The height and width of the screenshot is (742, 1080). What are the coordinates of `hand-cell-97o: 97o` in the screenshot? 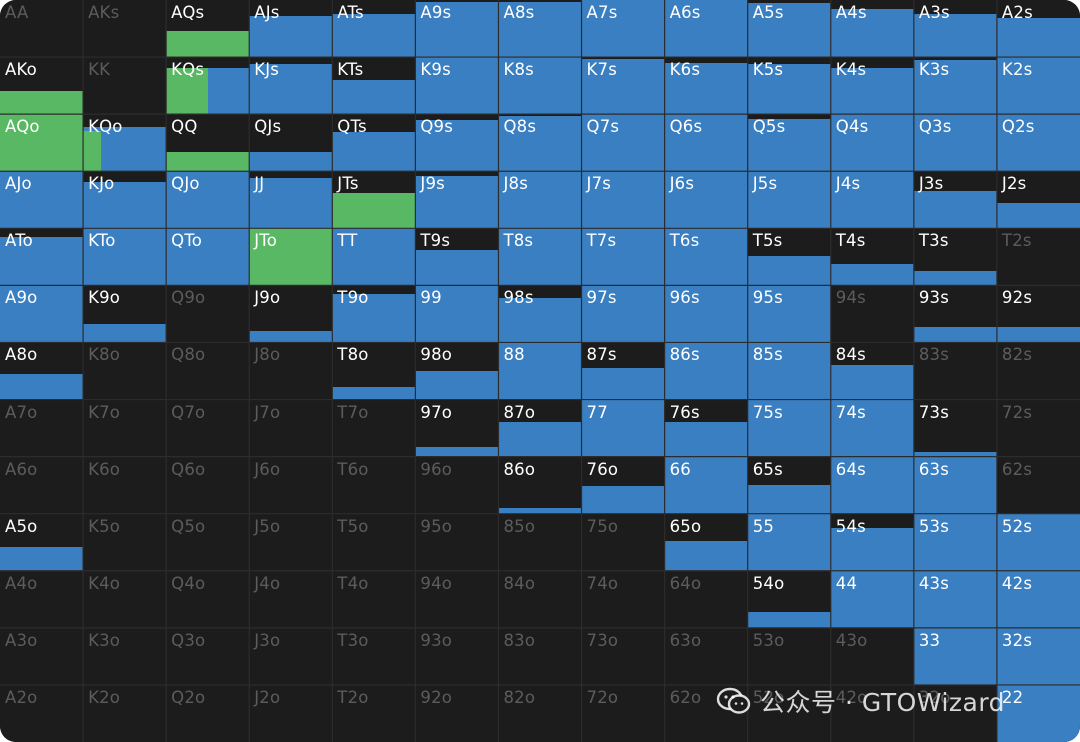 It's located at (457, 428).